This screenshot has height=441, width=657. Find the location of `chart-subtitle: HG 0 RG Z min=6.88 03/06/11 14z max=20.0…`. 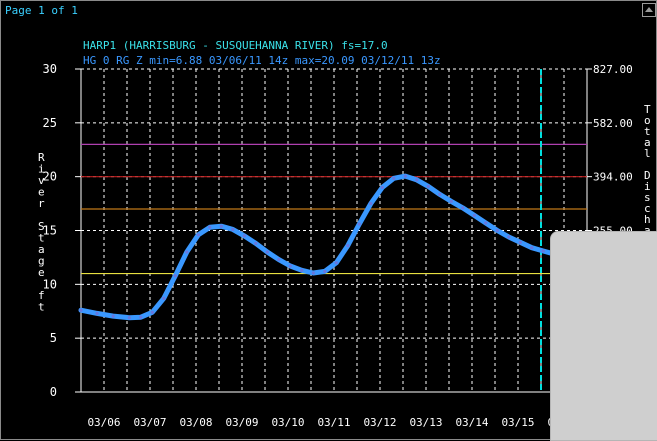

chart-subtitle: HG 0 RG Z min=6.88 03/06/11 14z max=20.0… is located at coordinates (262, 60).